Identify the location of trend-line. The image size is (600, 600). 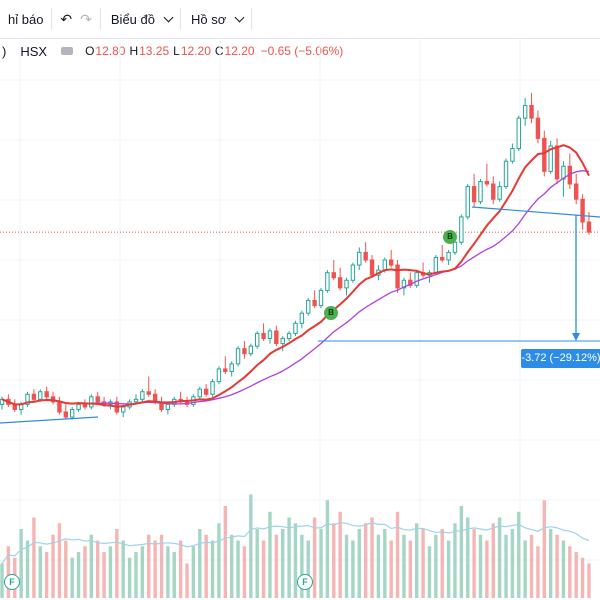
(535, 212).